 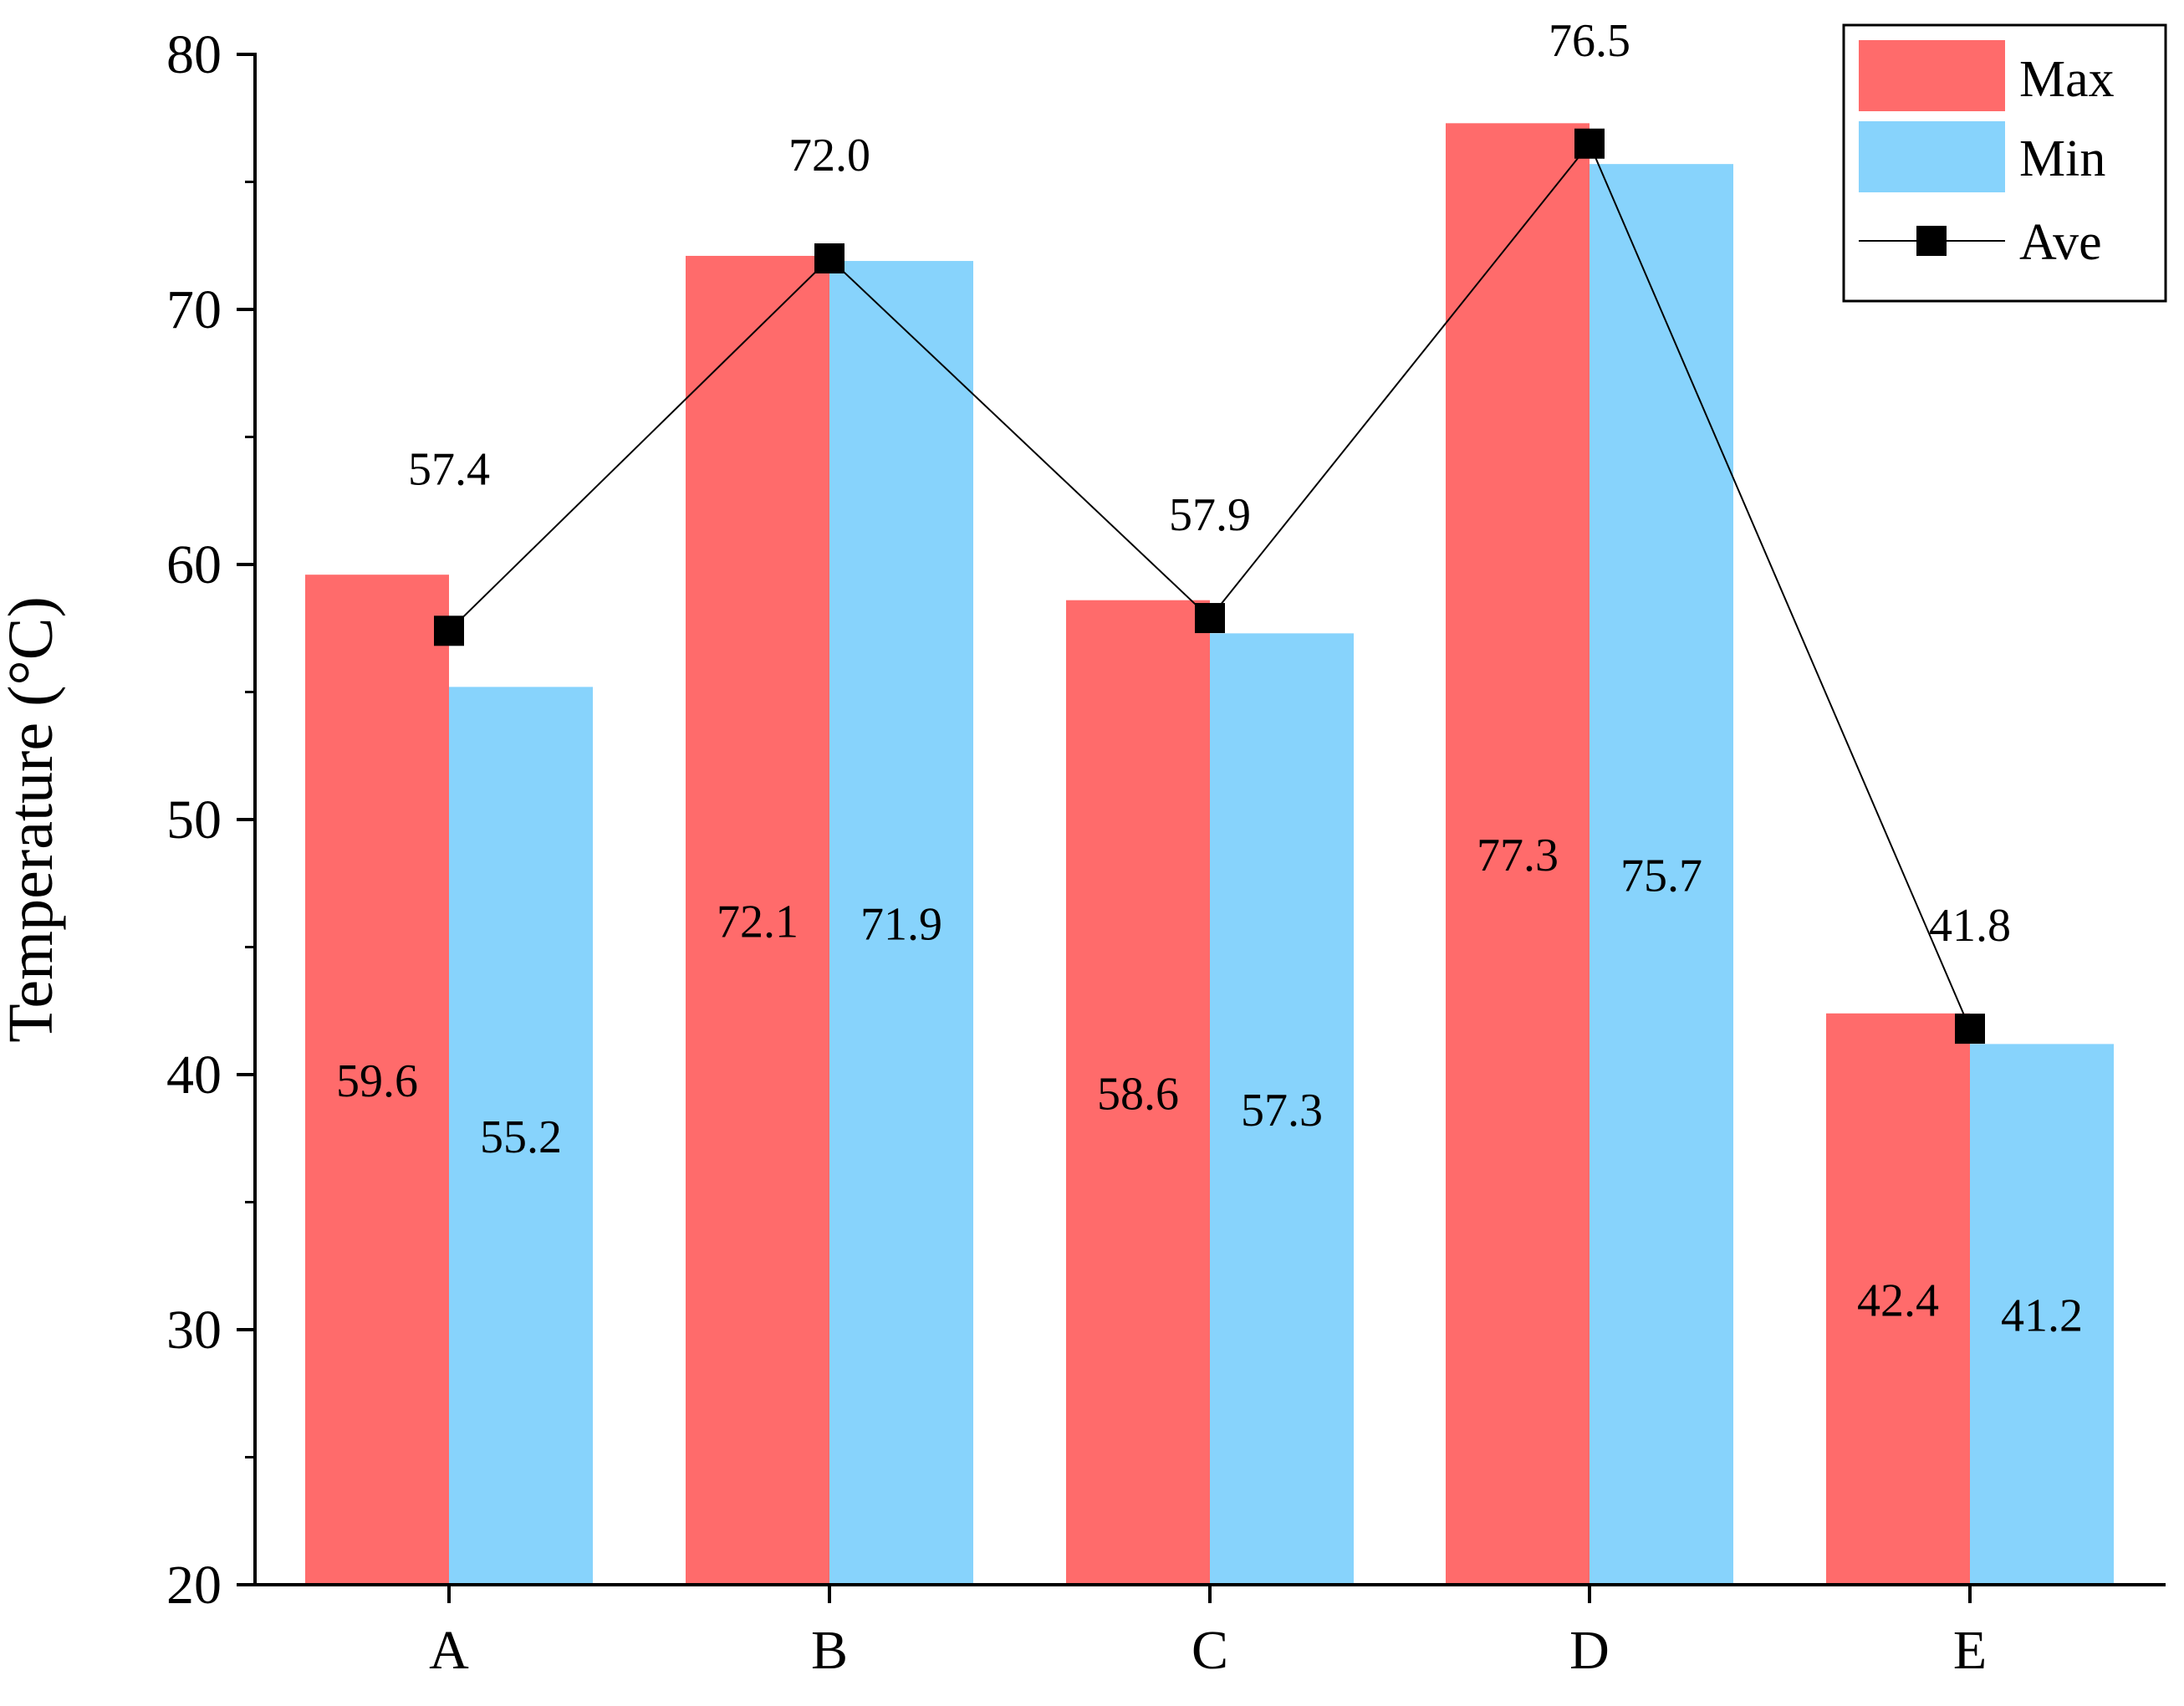 I want to click on data-label-ave-c: 57.9, so click(x=1210, y=515).